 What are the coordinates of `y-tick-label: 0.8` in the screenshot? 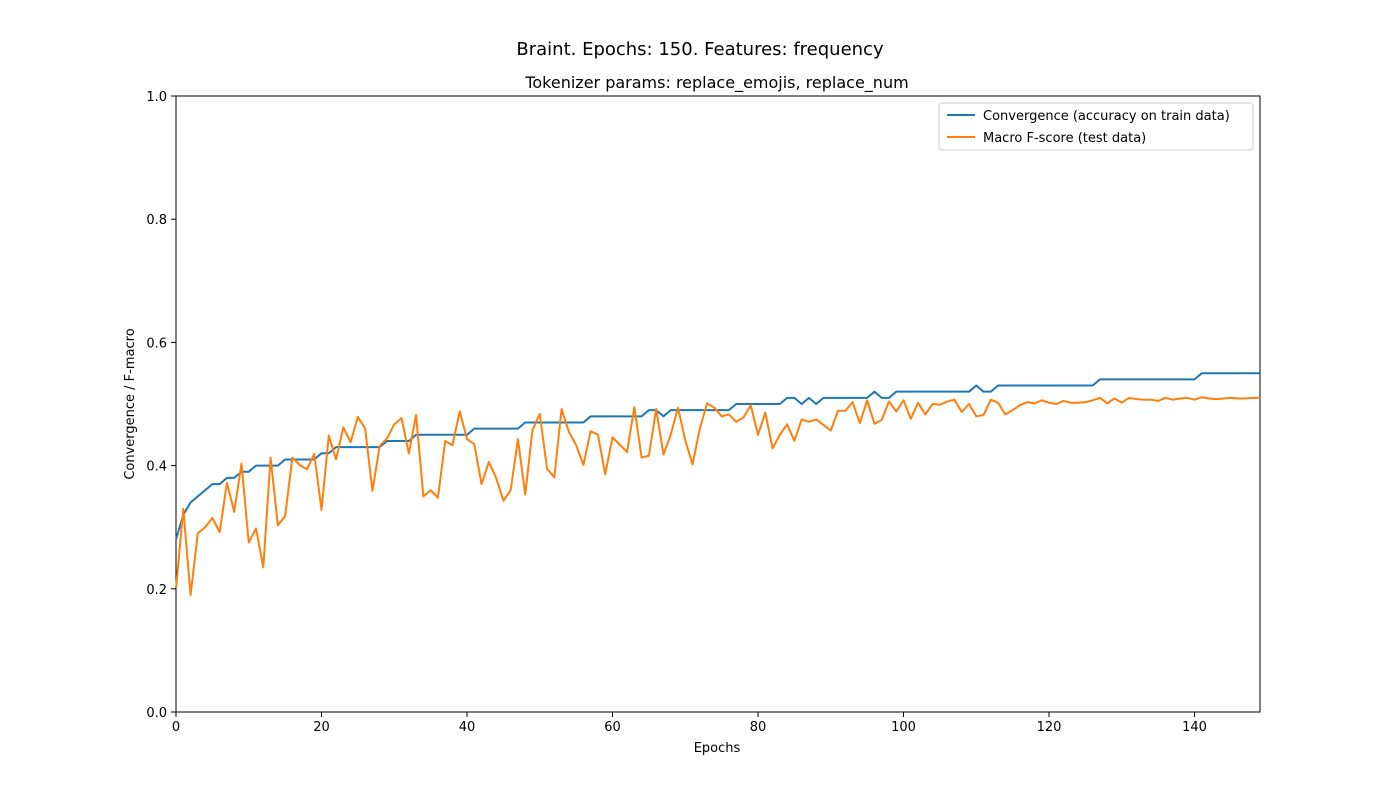 It's located at (156, 220).